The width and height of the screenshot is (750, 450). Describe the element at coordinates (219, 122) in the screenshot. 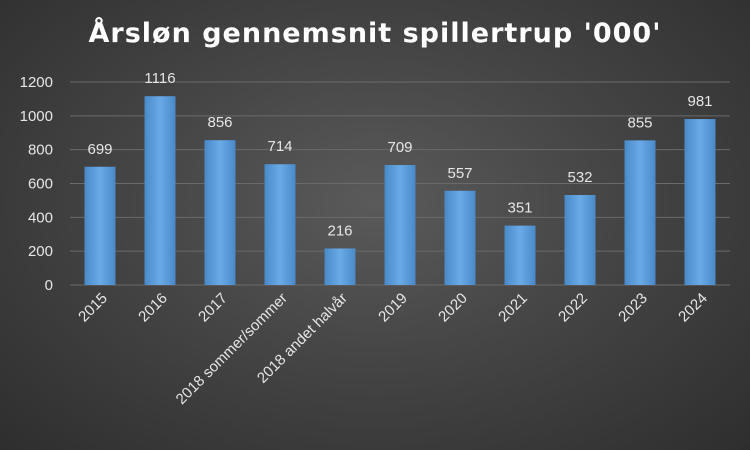

I see `data-label: 856` at that location.